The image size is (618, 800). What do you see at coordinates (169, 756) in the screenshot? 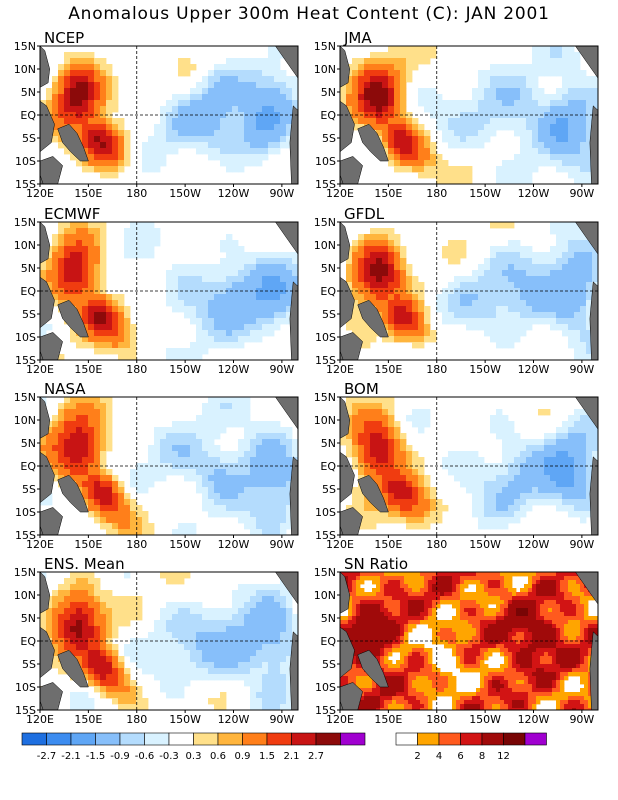
I see `legend-tick-label: -0.3` at bounding box center [169, 756].